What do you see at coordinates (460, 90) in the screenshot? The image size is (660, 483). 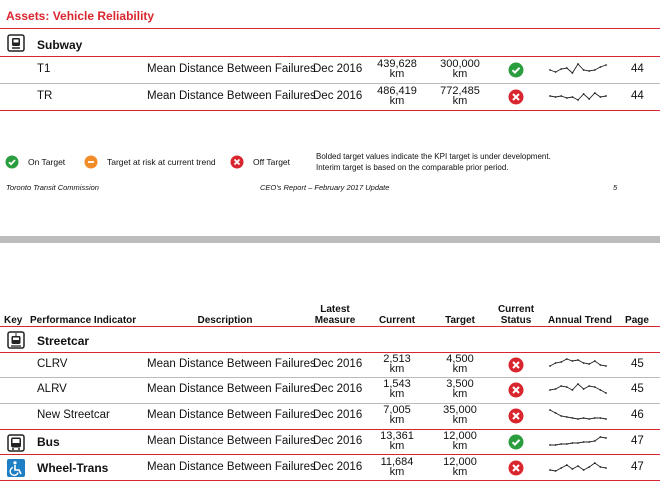 I see `target: 772,485` at bounding box center [460, 90].